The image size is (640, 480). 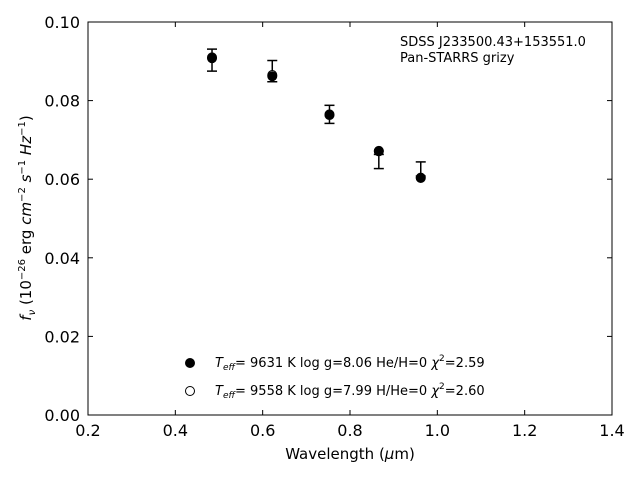 What do you see at coordinates (175, 430) in the screenshot?
I see `x-tick-label: 0.4` at bounding box center [175, 430].